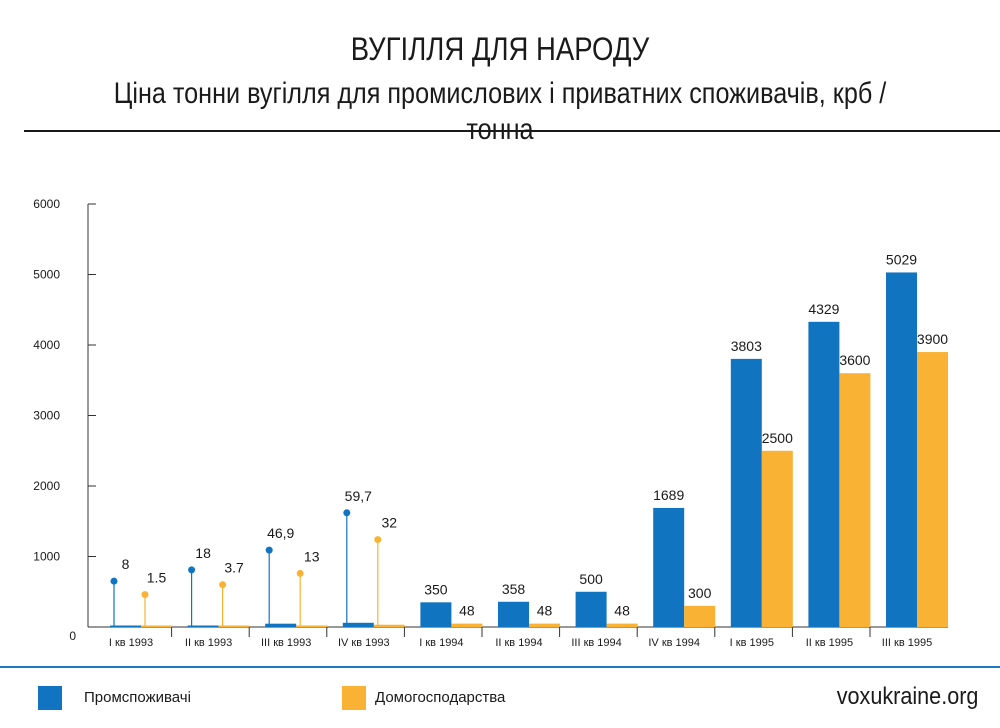  I want to click on y-tick-label: 4000, so click(46, 345).